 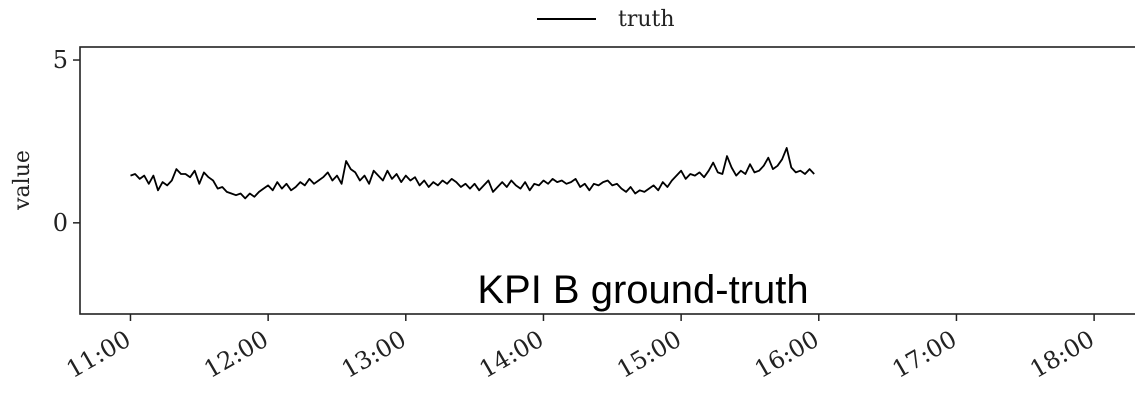 I want to click on x-tick-label: 14:00, so click(x=512, y=354).